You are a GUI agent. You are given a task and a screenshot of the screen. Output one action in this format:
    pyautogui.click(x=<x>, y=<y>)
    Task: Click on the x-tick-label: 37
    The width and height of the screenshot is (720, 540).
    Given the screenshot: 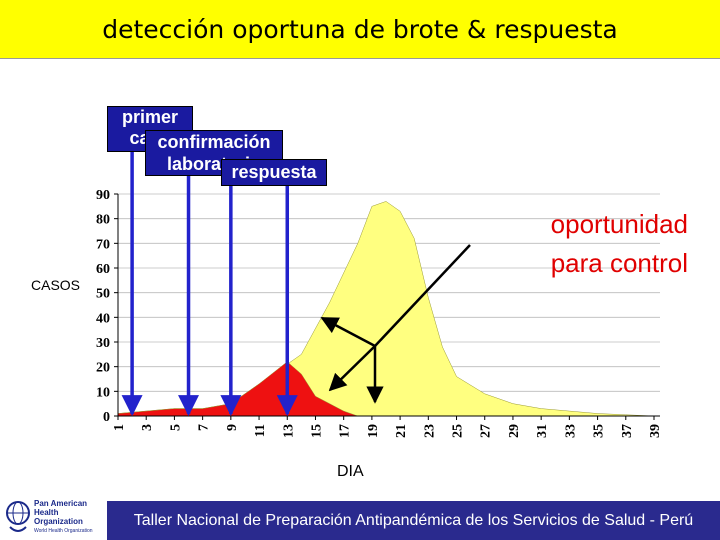 What is the action you would take?
    pyautogui.click(x=627, y=431)
    